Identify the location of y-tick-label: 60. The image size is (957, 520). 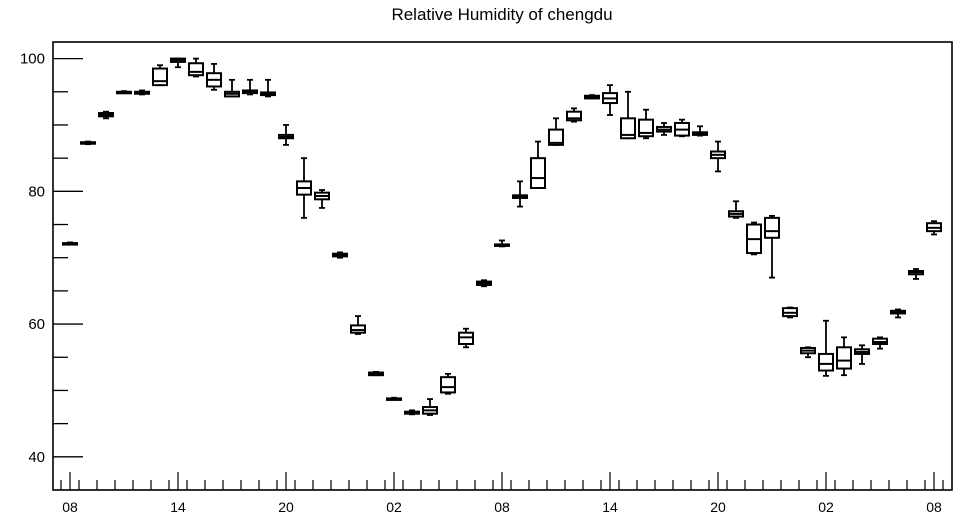
(36, 324).